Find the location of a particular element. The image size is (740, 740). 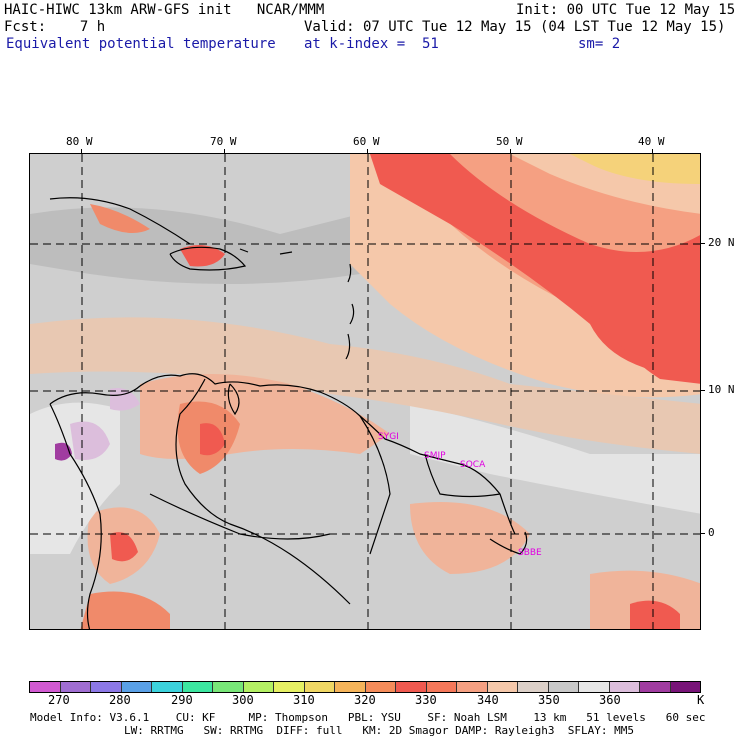

lat-label-20n: 20 N is located at coordinates (721, 242).